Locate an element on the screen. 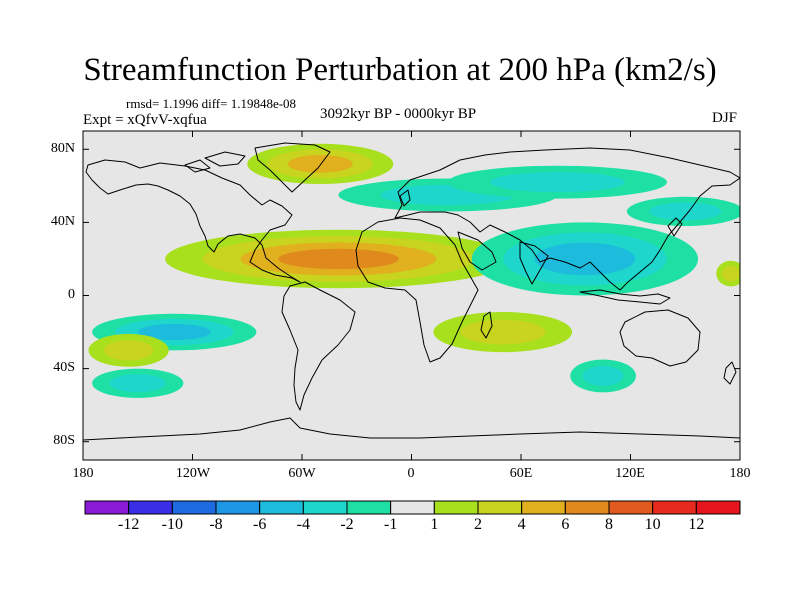  y-tick-label: 80N is located at coordinates (62, 148).